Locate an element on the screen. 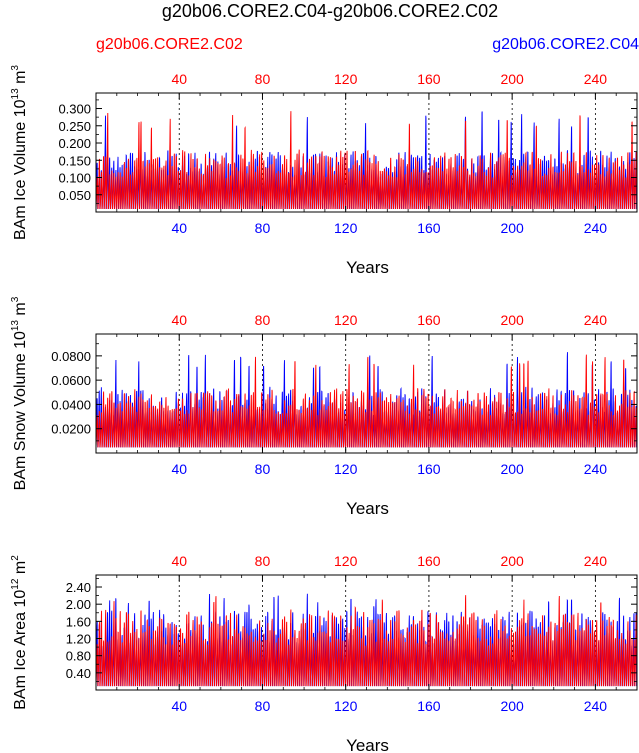 The image size is (639, 753). y-tick-label: 0.0400 is located at coordinates (71, 404).